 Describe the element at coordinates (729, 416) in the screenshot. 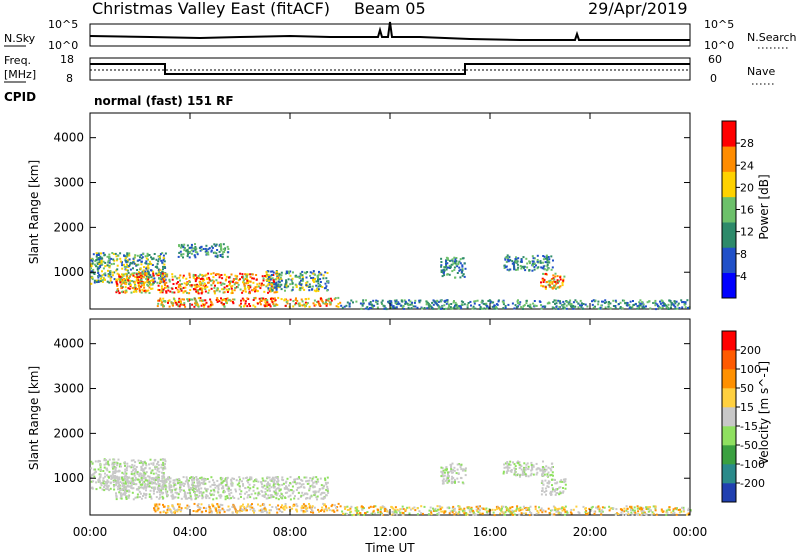

I see `colorbar-frame` at that location.